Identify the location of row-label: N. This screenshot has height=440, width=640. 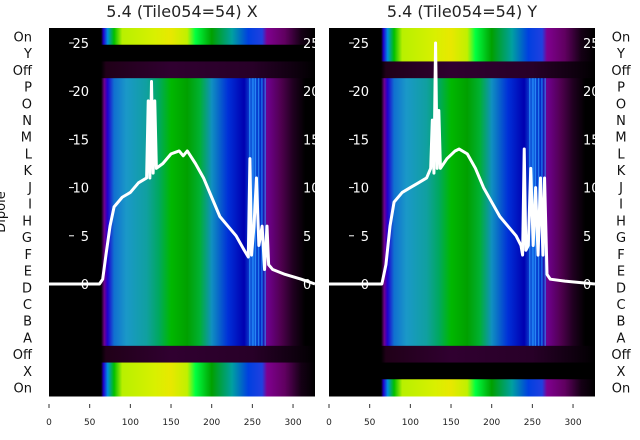
(621, 121).